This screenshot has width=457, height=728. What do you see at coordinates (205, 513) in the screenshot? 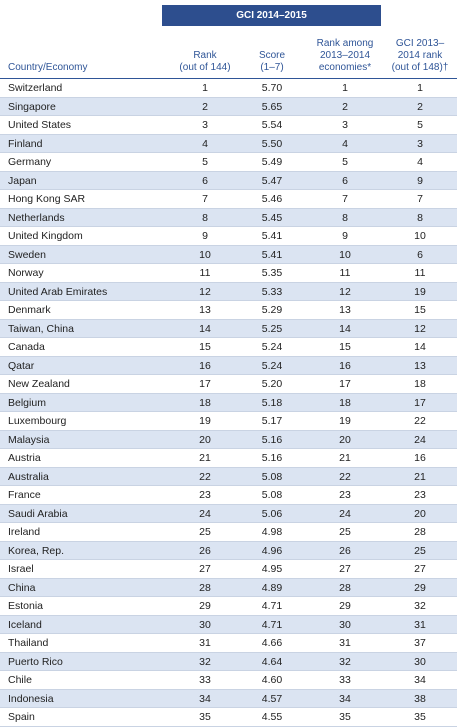
I see `value-cell: 24` at bounding box center [205, 513].